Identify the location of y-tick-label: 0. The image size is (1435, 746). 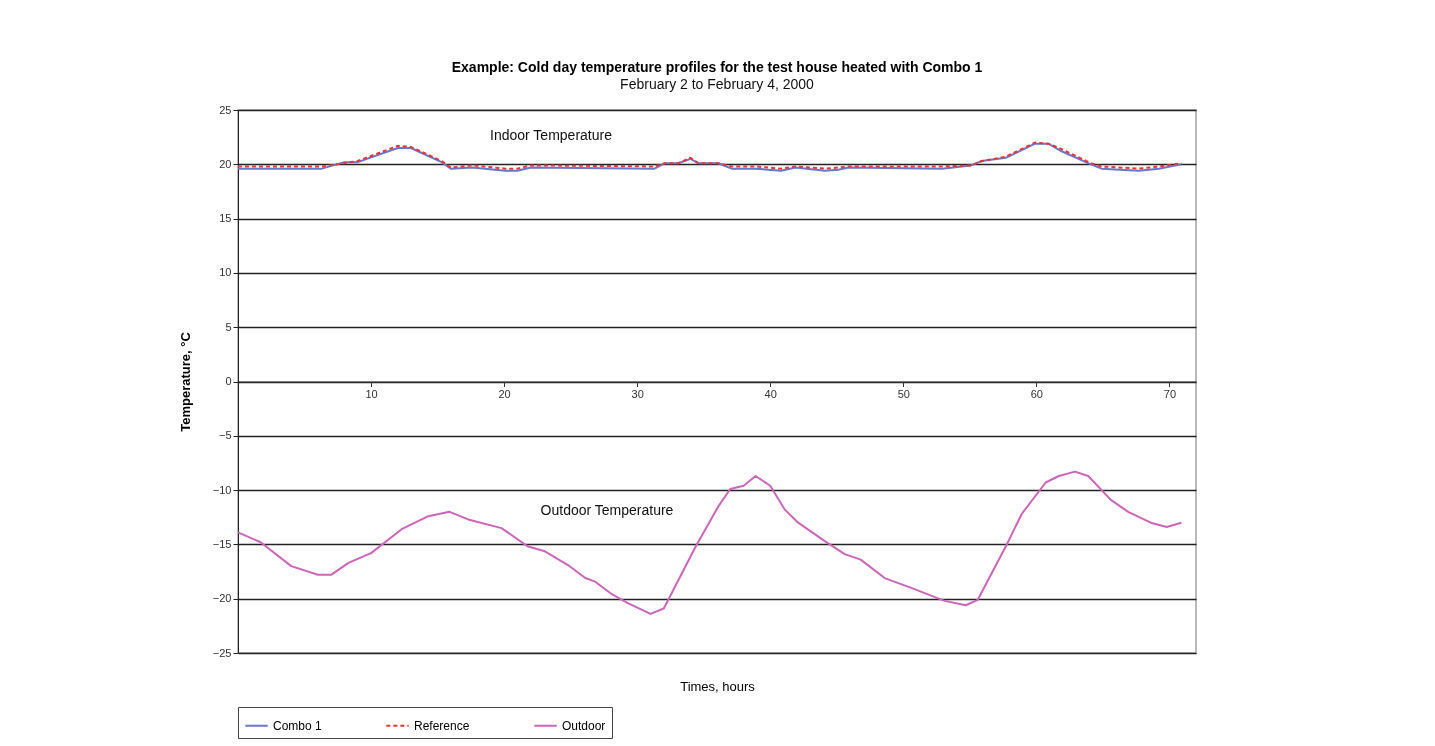
(228, 381).